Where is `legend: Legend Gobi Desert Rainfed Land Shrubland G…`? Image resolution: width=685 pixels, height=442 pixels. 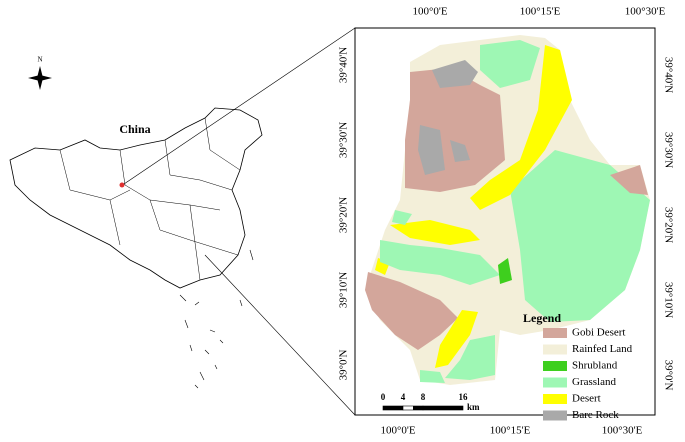 legend: Legend Gobi Desert Rainfed Land Shrubland G… is located at coordinates (578, 366).